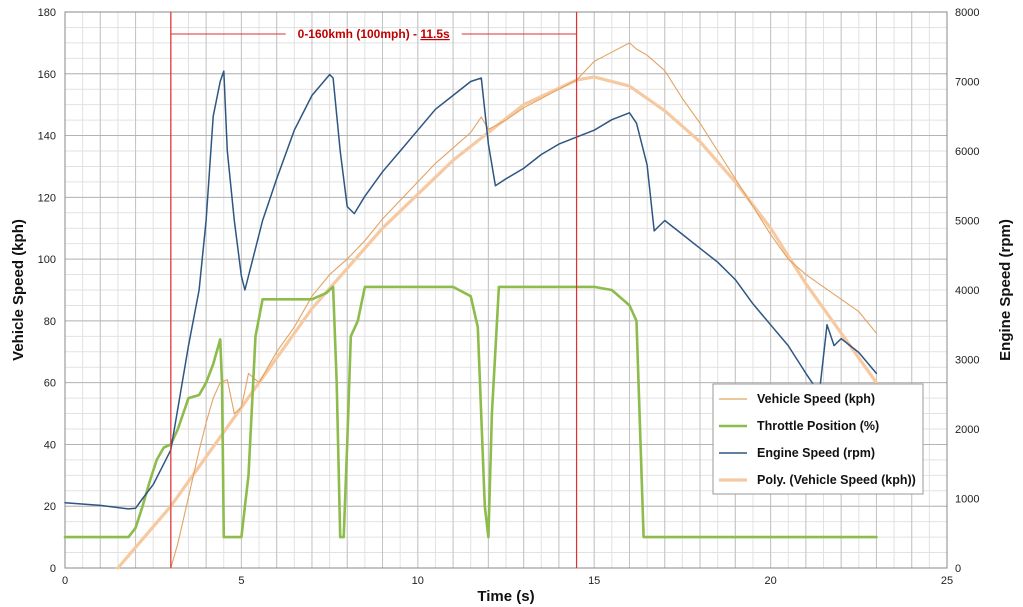 The image size is (1023, 607). I want to click on y2-tick-label: 2000, so click(967, 430).